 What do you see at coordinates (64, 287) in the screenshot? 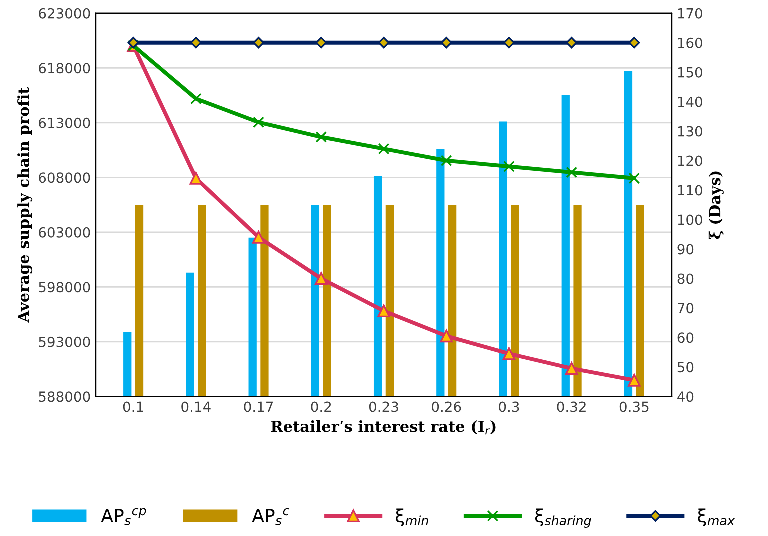
I see `y-tick-label: 598000` at bounding box center [64, 287].